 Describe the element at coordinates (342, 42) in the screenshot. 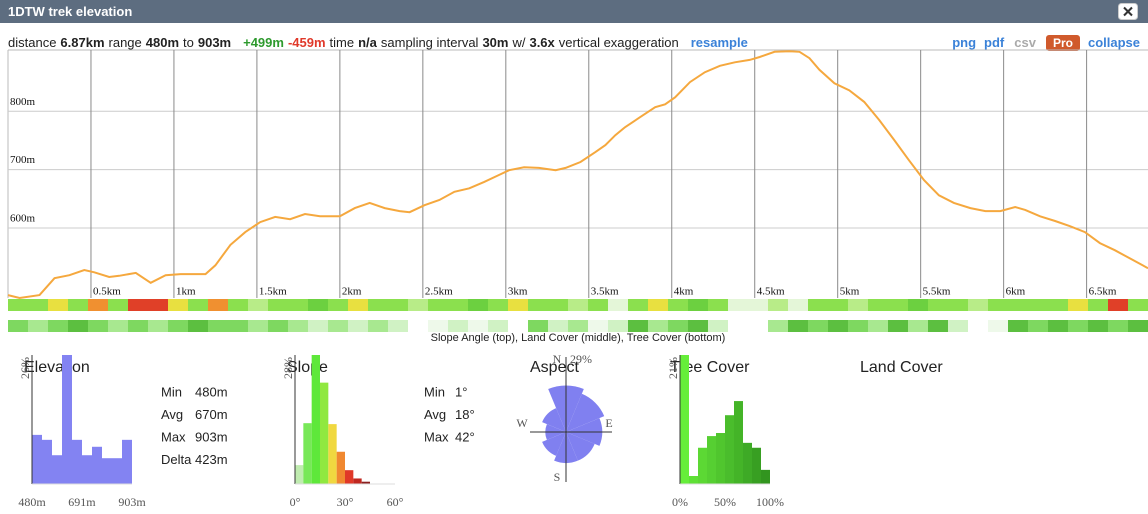

I see `summary-text: time` at that location.